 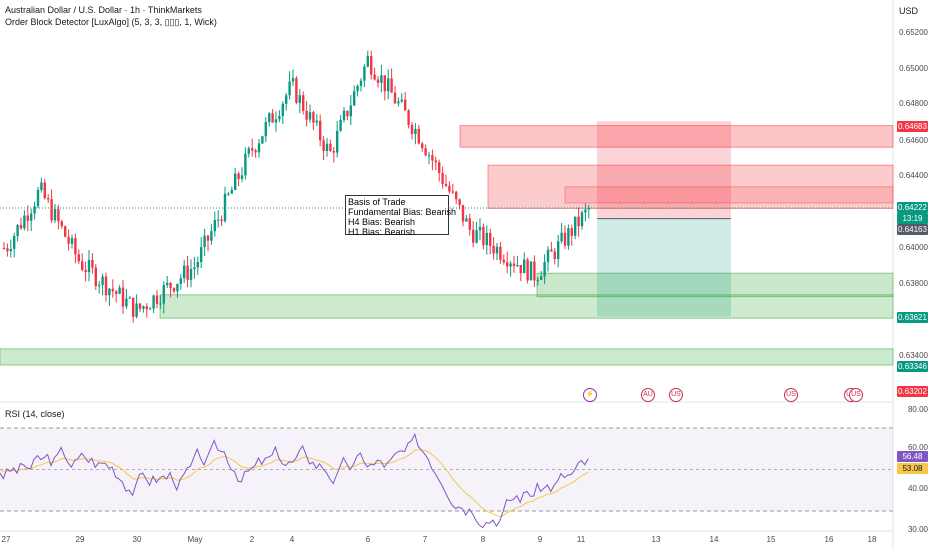 I want to click on time-axis-label: 2, so click(x=252, y=539).